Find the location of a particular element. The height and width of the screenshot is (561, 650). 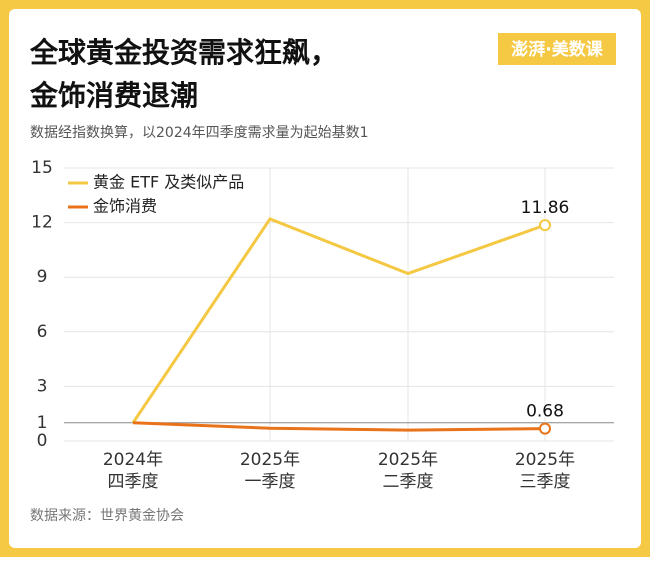

chart-title: 金饰消费退潮 is located at coordinates (113, 95).